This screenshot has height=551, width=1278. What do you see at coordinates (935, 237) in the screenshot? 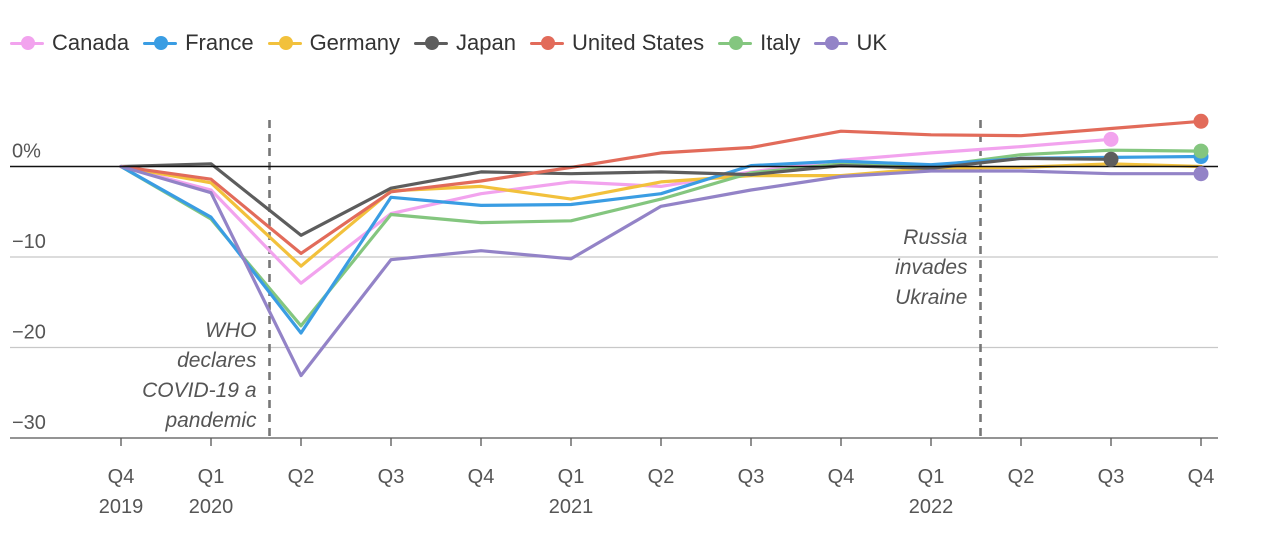
I see `annotation-text-russia-invades: Russia` at bounding box center [935, 237].